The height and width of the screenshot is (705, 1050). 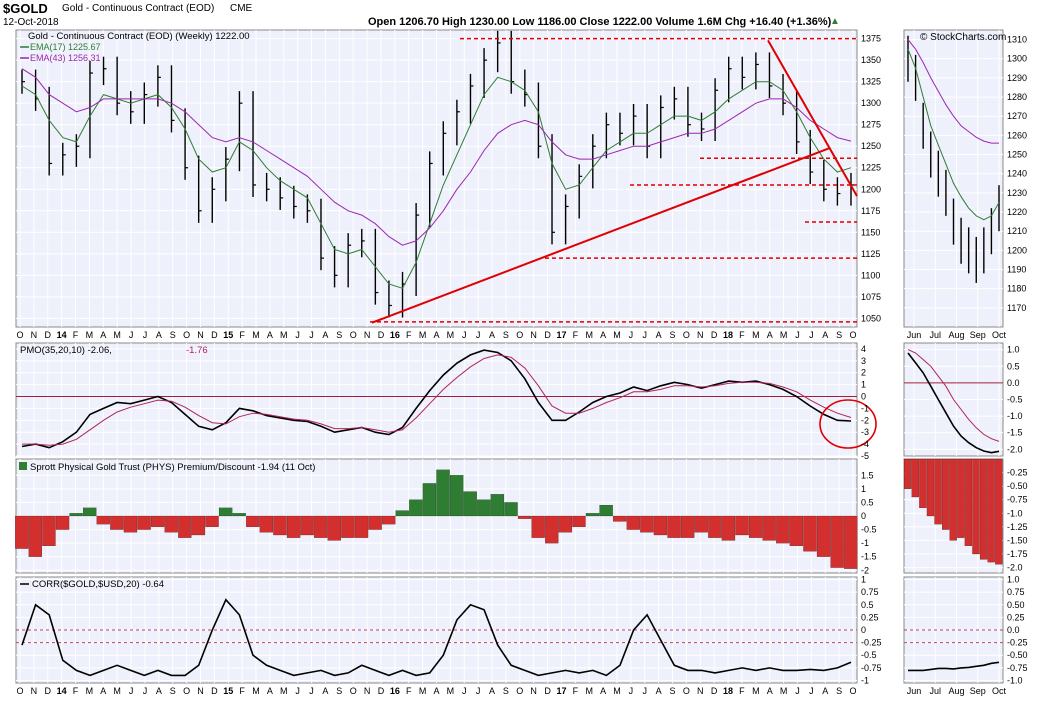 I want to click on x-tick-label: 17, so click(x=561, y=691).